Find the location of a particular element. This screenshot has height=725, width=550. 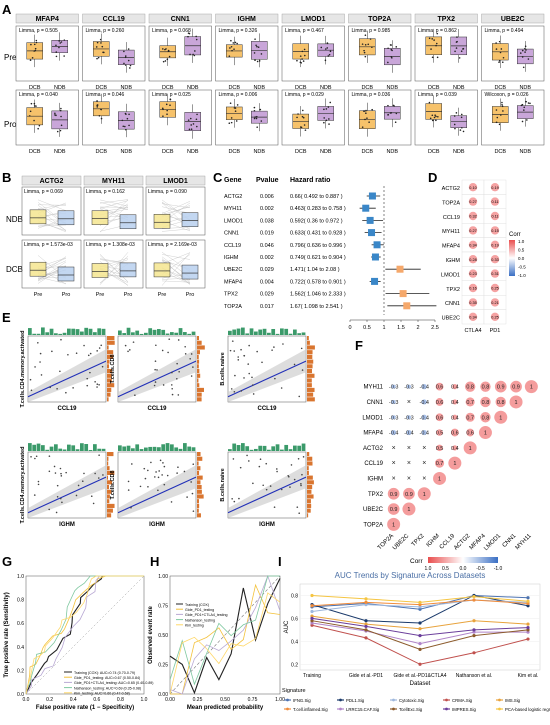

x-tick-label: Kim et al. is located at coordinates (528, 676).